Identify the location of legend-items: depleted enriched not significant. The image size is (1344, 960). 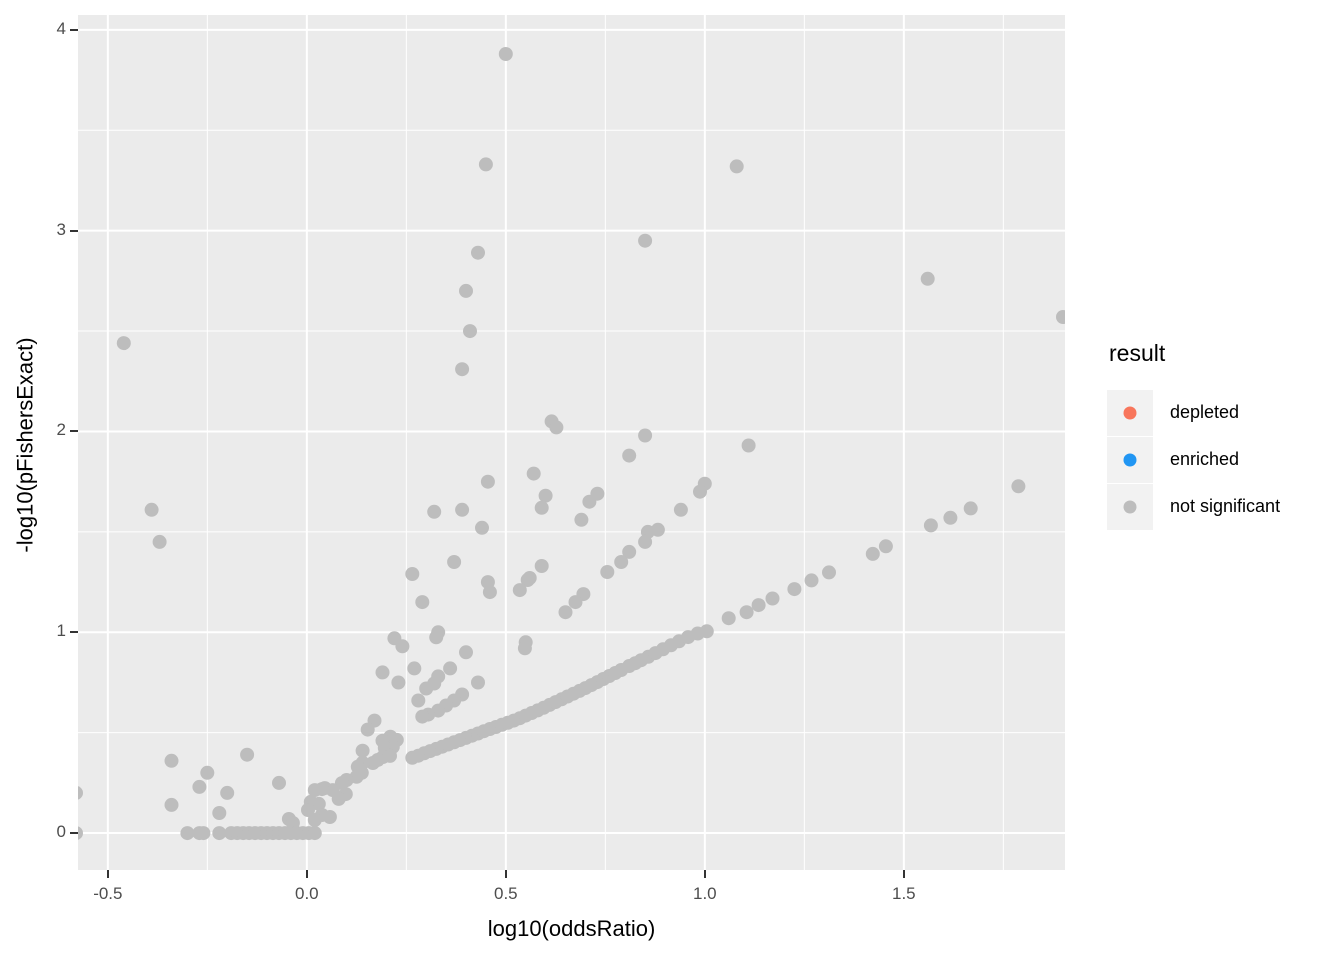
(1193, 459).